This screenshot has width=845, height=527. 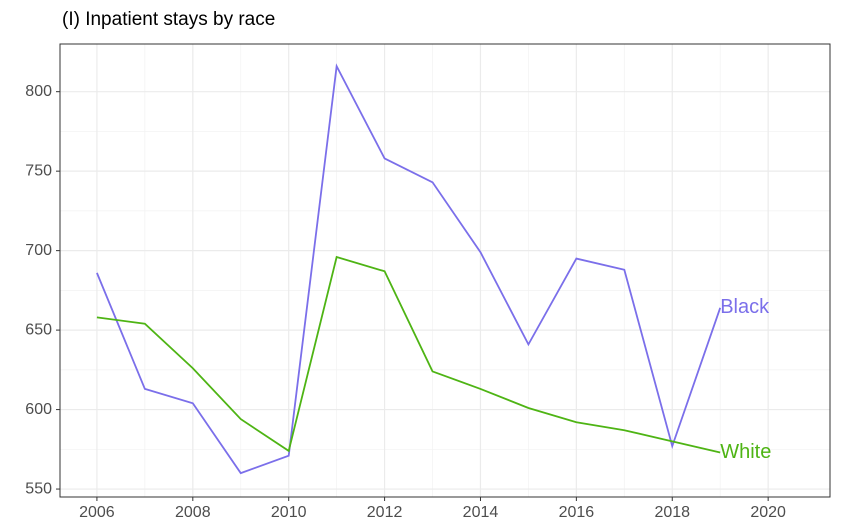 I want to click on x-tick-label: 2018, so click(x=672, y=512).